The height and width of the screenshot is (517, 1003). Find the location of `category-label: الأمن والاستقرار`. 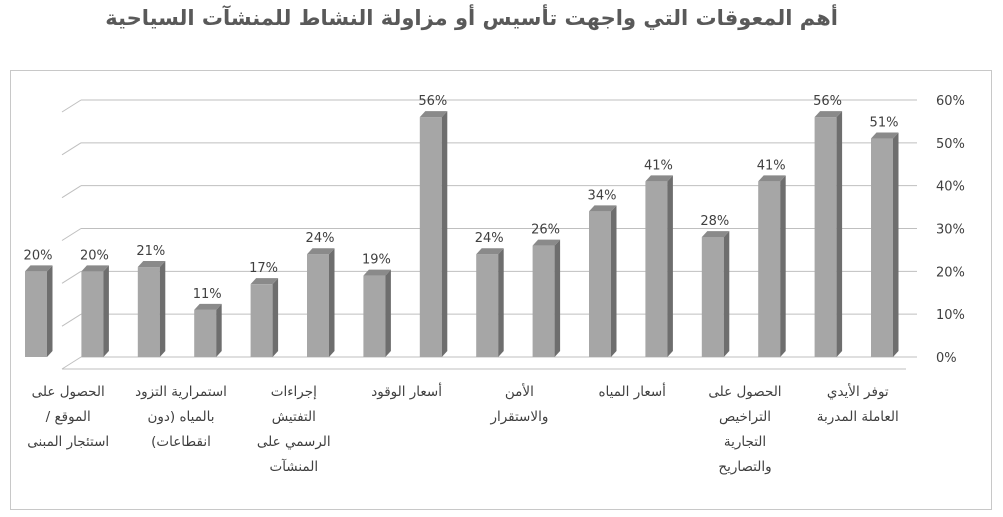

category-label: الأمن والاستقرار is located at coordinates (518, 404).